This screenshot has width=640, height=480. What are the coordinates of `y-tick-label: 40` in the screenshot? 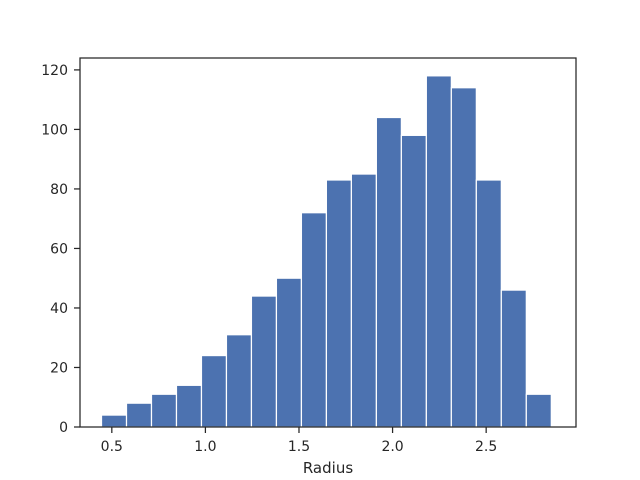 It's located at (59, 309).